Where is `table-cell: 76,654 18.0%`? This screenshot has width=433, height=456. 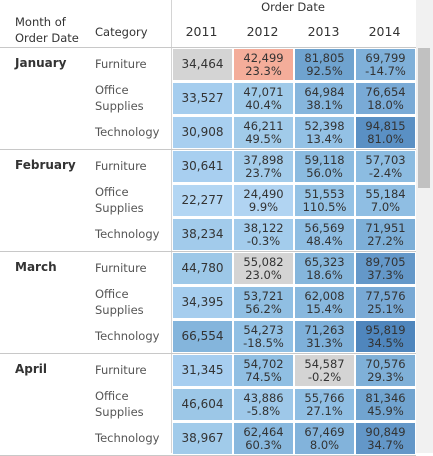 table-cell: 76,654 18.0% is located at coordinates (385, 98).